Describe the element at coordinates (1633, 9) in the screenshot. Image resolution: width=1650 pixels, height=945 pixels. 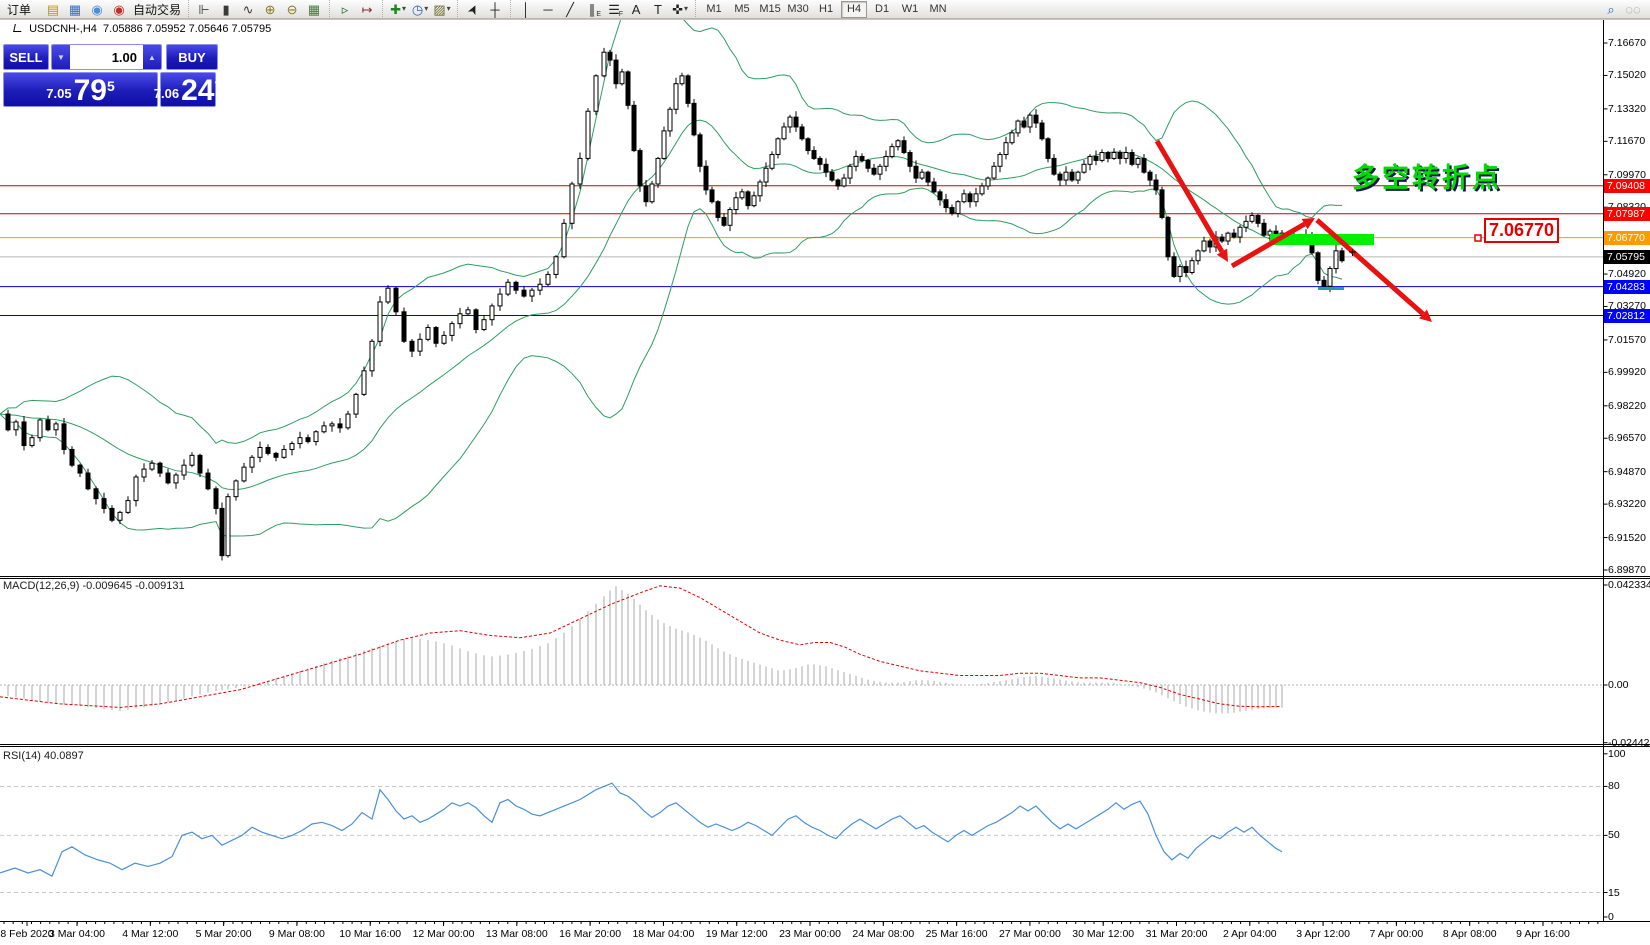
I see `chat-icon: ◌◌` at that location.